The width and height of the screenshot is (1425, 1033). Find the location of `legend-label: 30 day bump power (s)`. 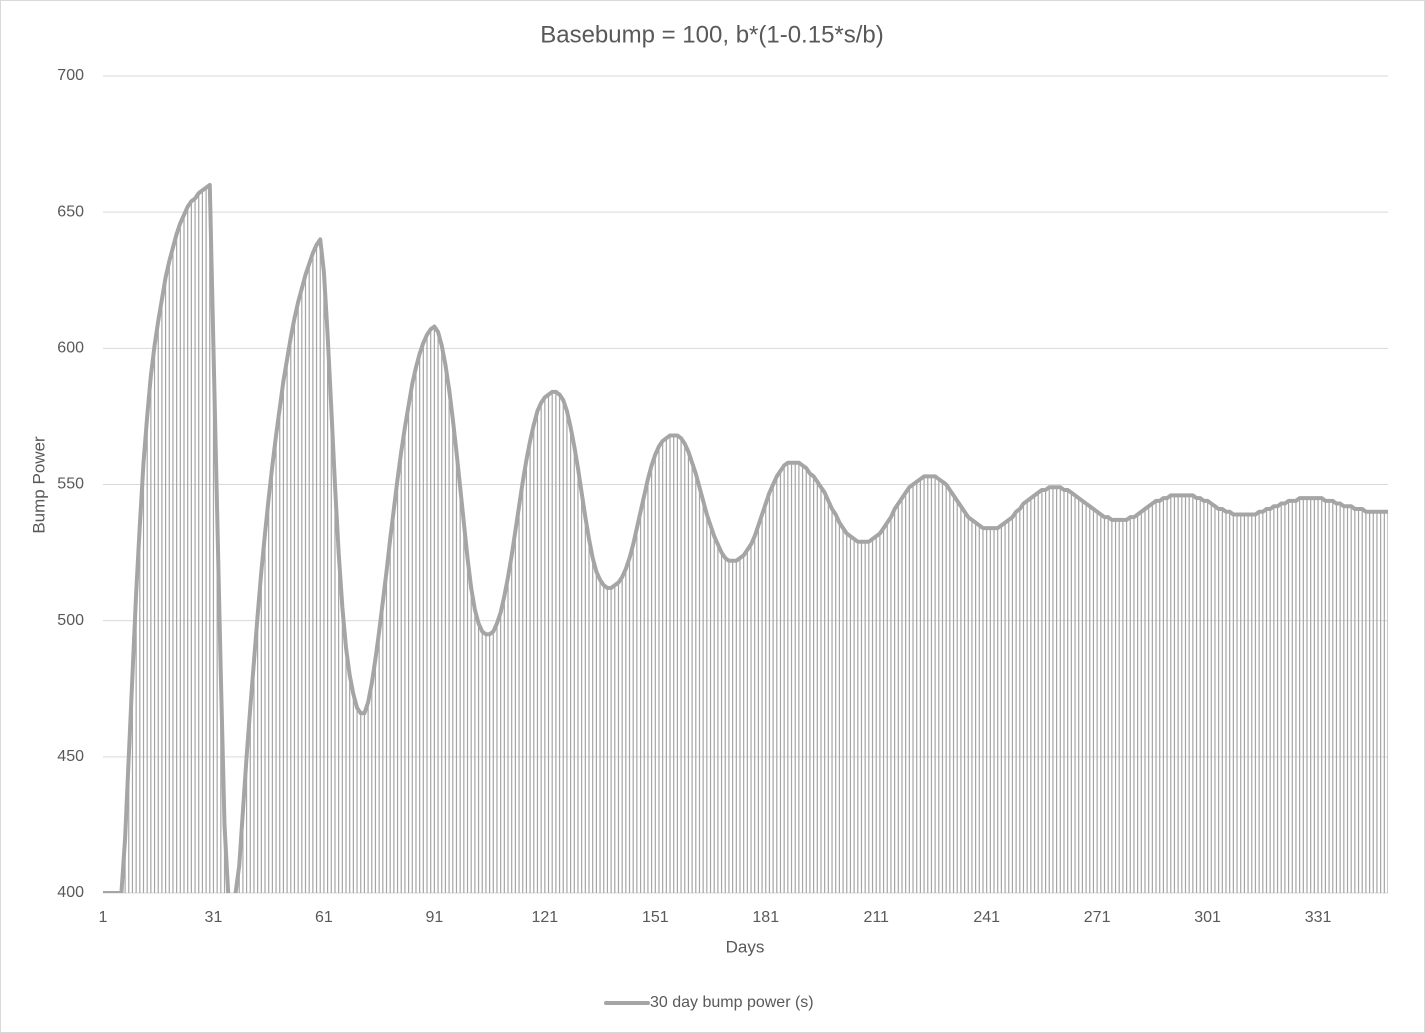

legend-label: 30 day bump power (s) is located at coordinates (732, 1002).